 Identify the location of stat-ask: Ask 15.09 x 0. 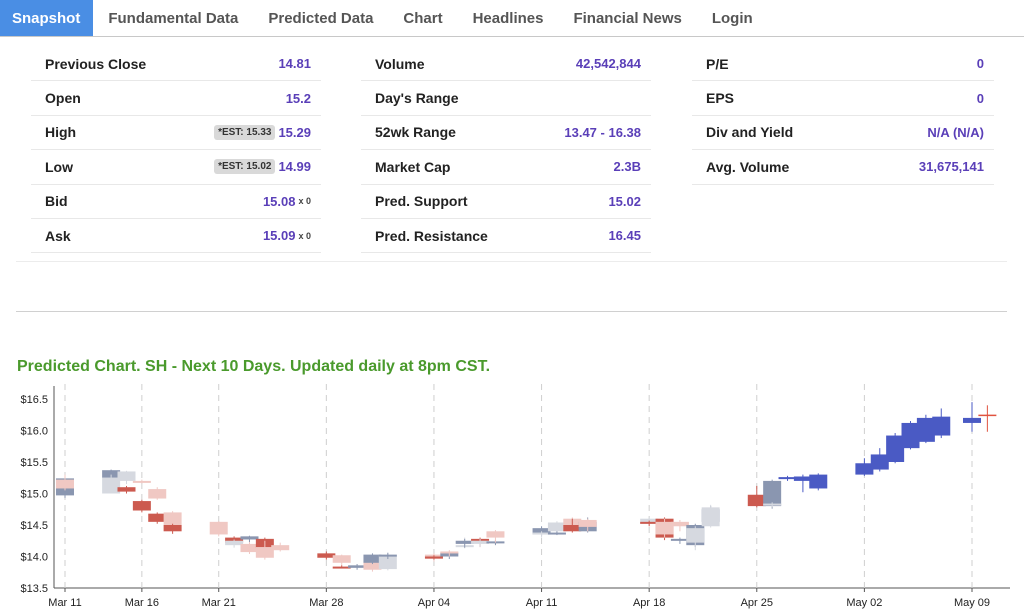
(176, 236).